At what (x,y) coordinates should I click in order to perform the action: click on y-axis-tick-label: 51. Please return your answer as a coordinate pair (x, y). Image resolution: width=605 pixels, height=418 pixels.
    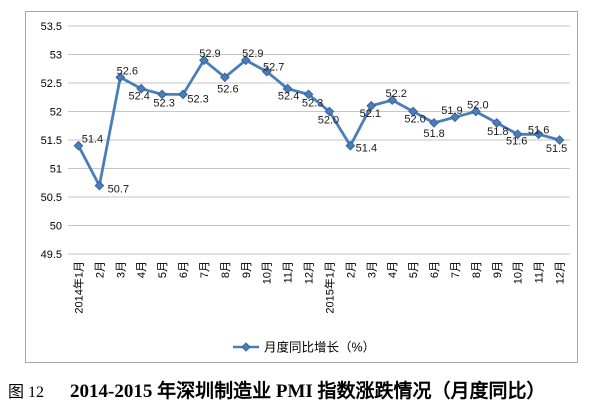
    Looking at the image, I should click on (56, 170).